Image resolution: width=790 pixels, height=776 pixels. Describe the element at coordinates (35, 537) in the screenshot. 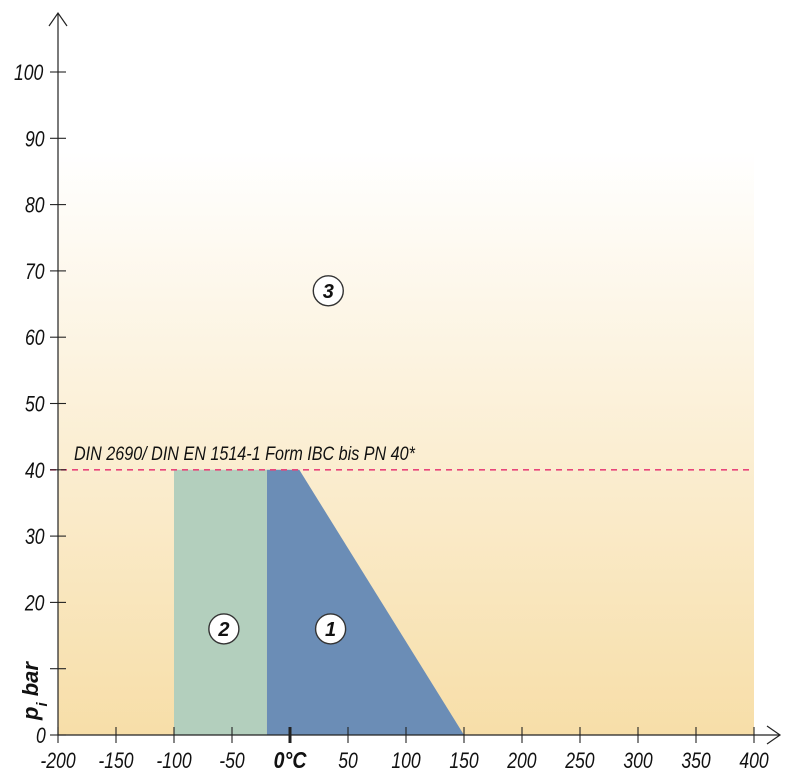

I see `y-tick-label: 30` at that location.